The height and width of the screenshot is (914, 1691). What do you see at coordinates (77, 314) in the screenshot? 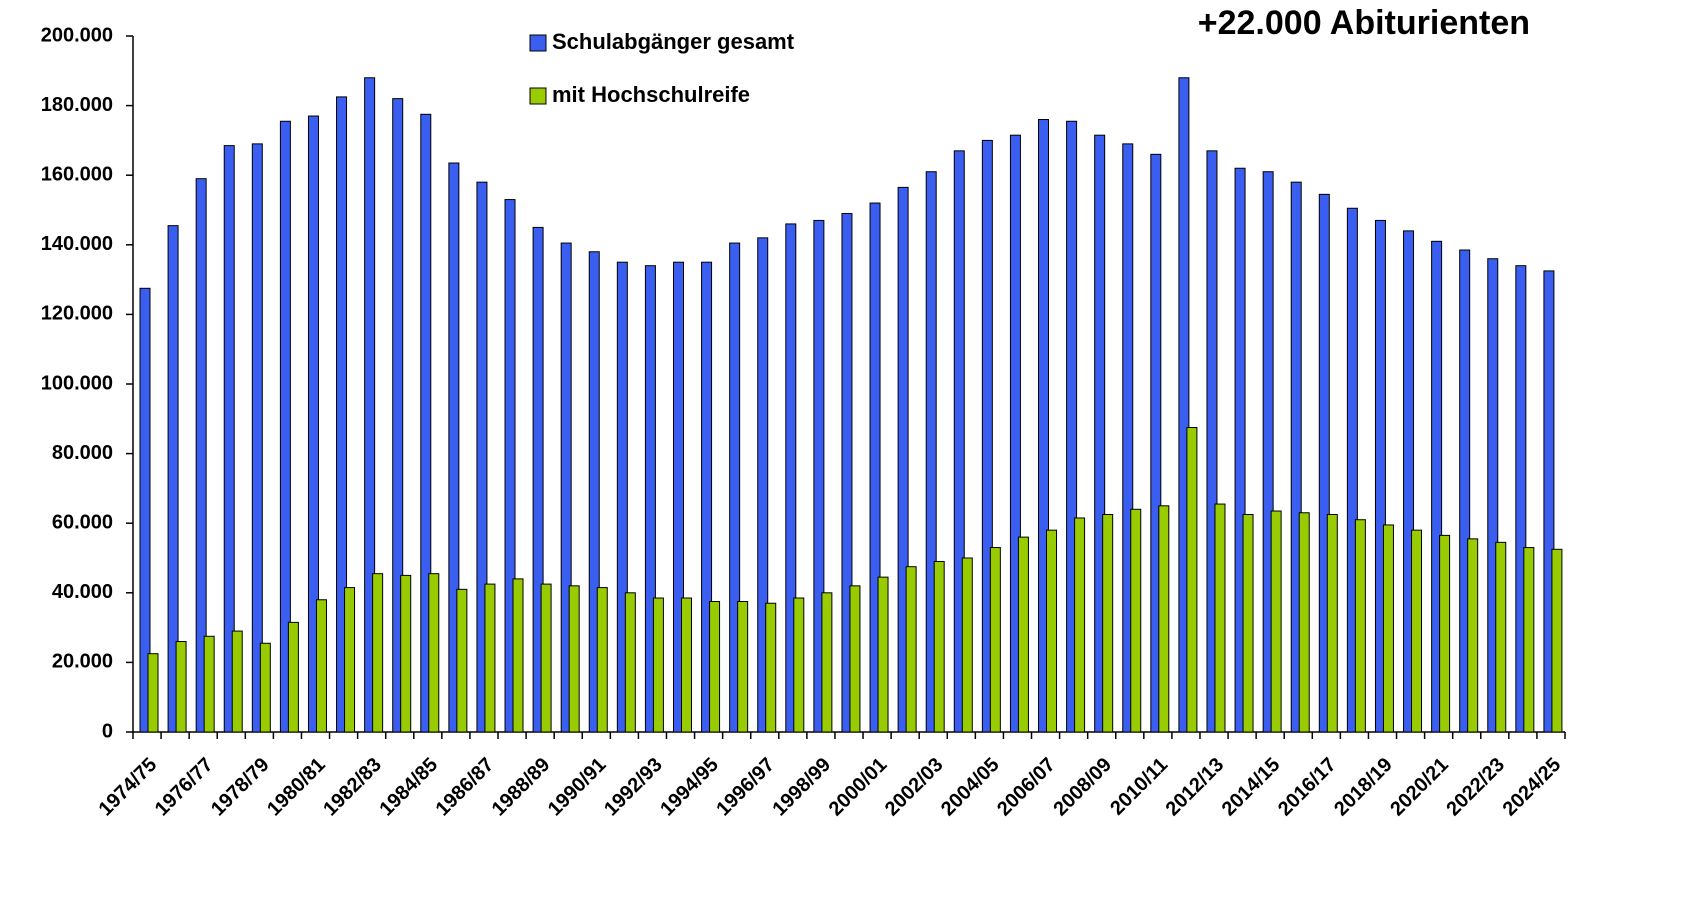
I see `y-tick-label: 120.000` at bounding box center [77, 314].